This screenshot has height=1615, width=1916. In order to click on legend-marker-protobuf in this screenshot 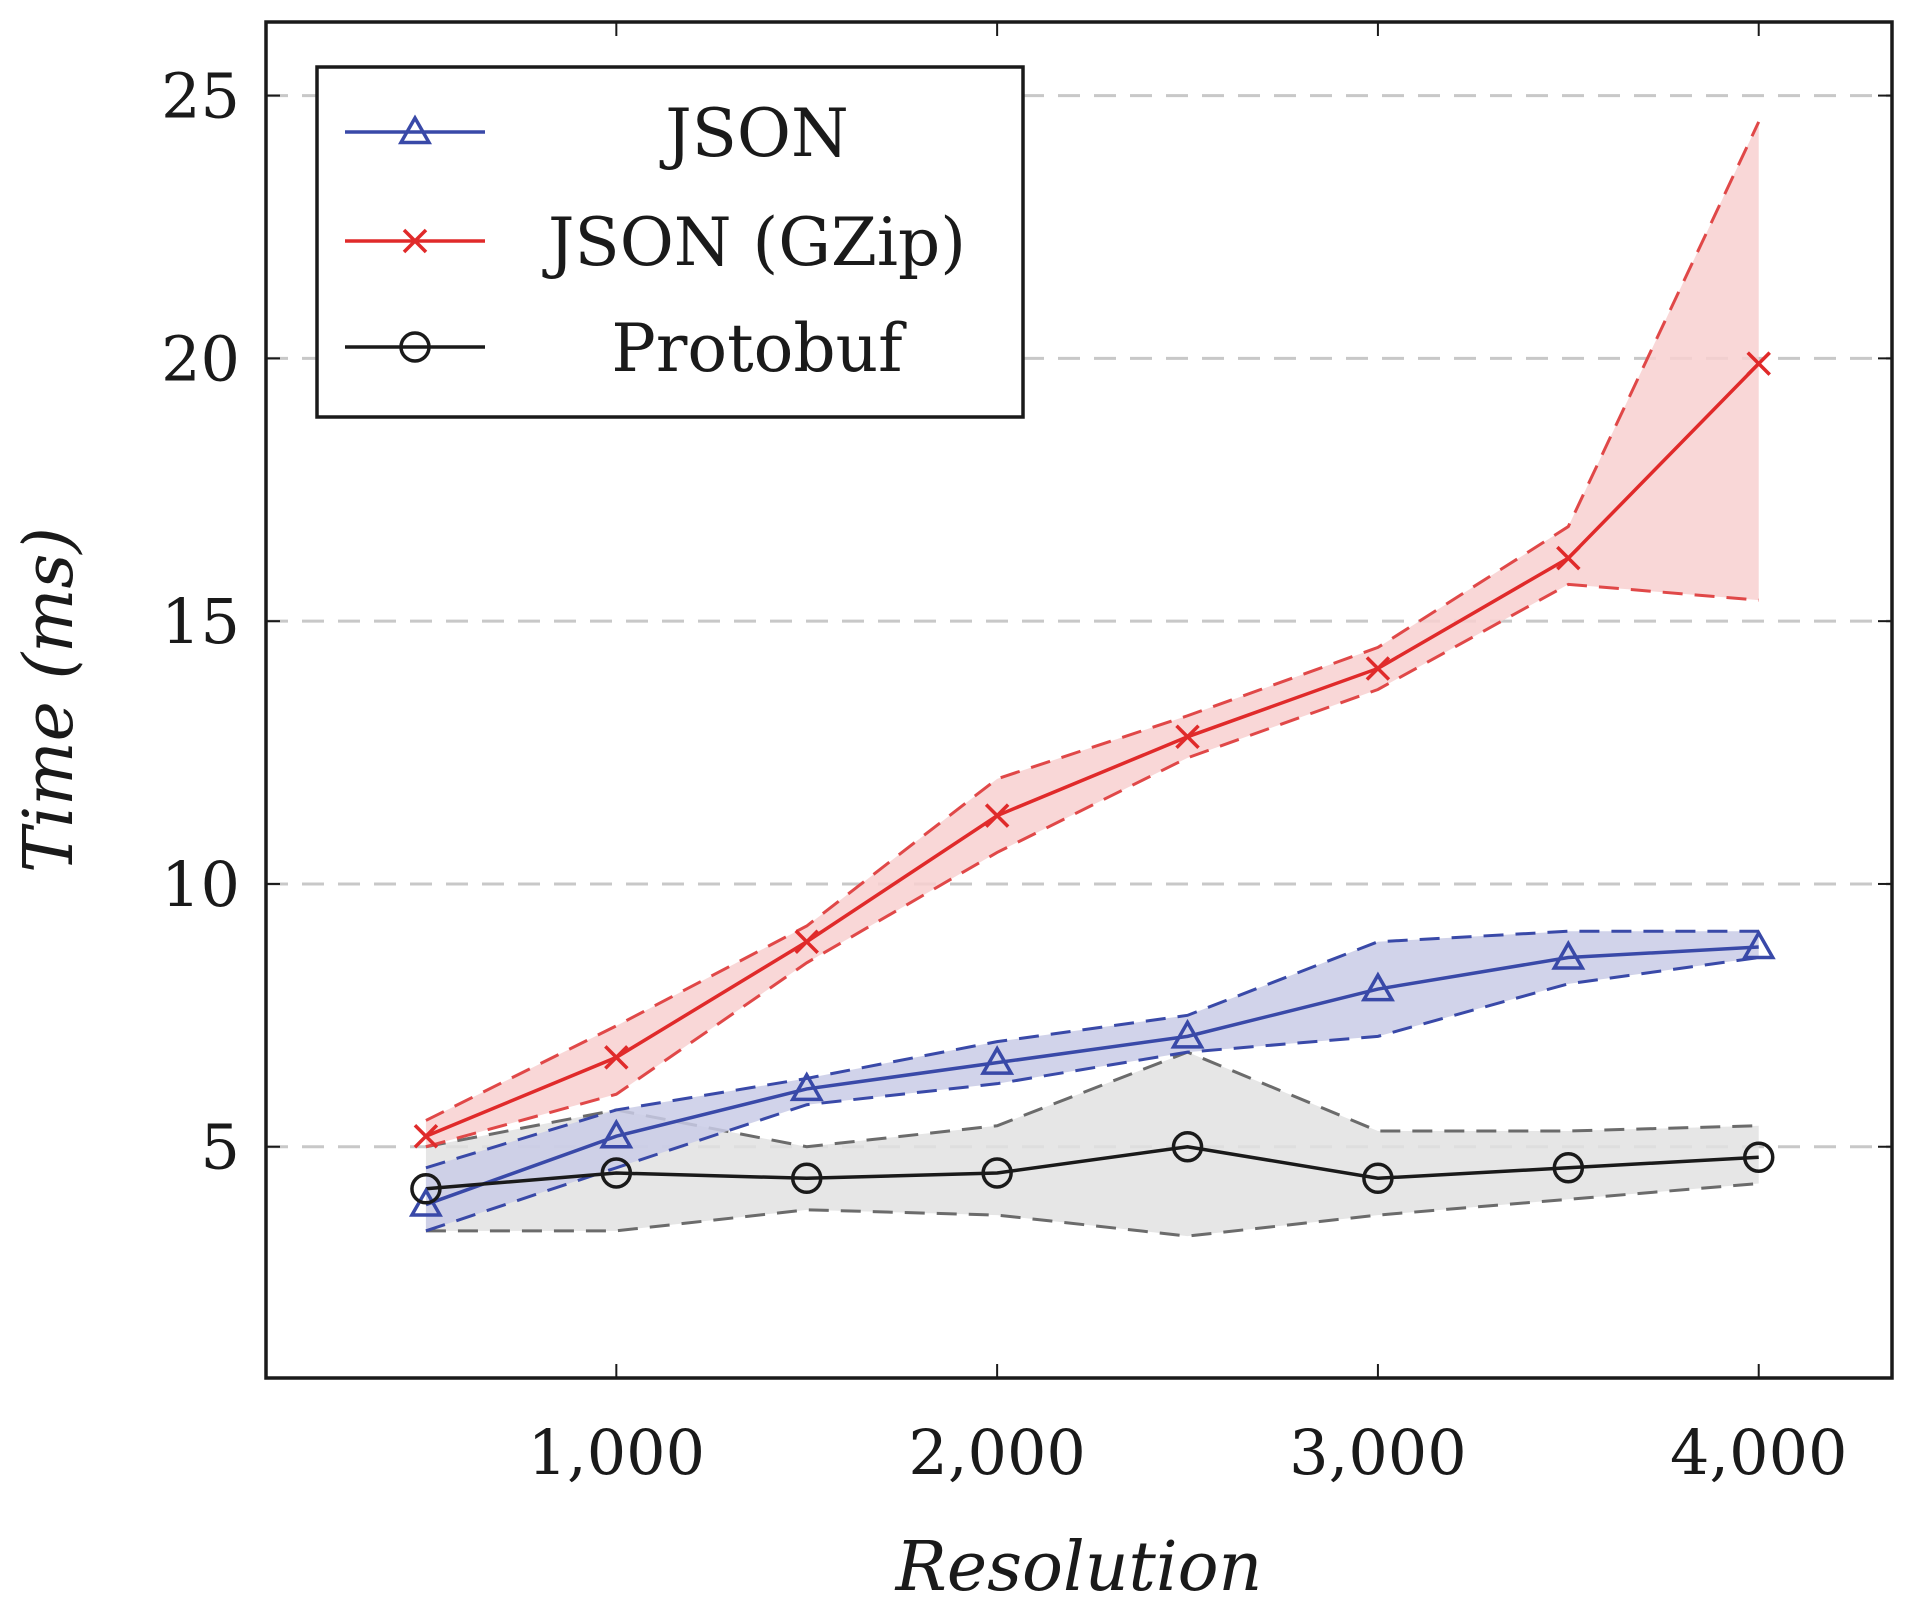, I will do `click(415, 347)`.